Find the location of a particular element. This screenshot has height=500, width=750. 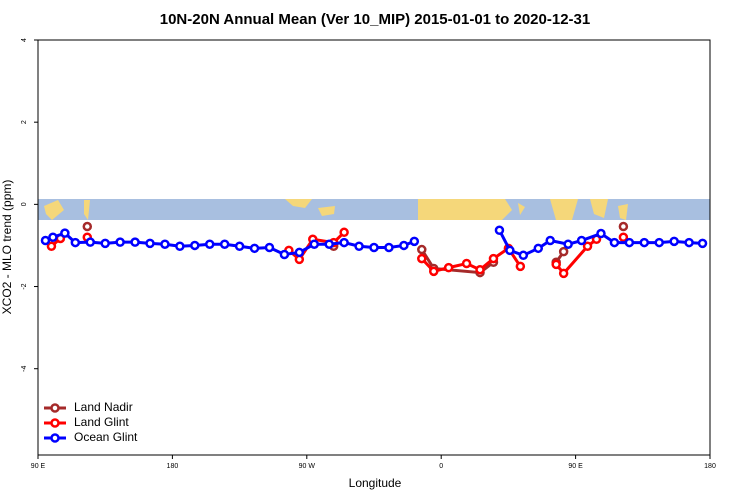

legend-label: Land Glint is located at coordinates (101, 422).